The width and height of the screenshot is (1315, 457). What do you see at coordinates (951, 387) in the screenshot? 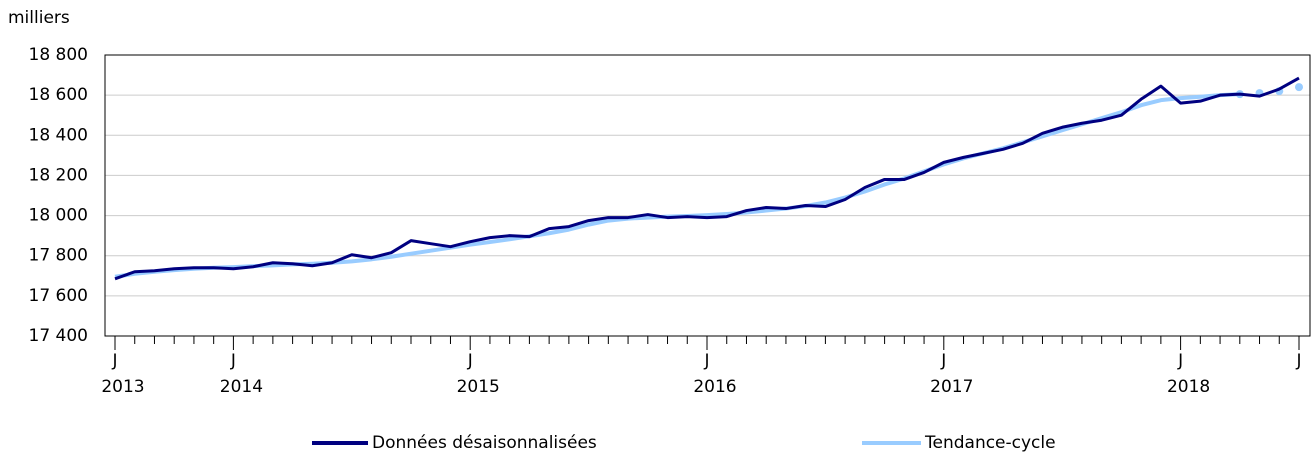
I see `x-year-label: 2017` at bounding box center [951, 387].